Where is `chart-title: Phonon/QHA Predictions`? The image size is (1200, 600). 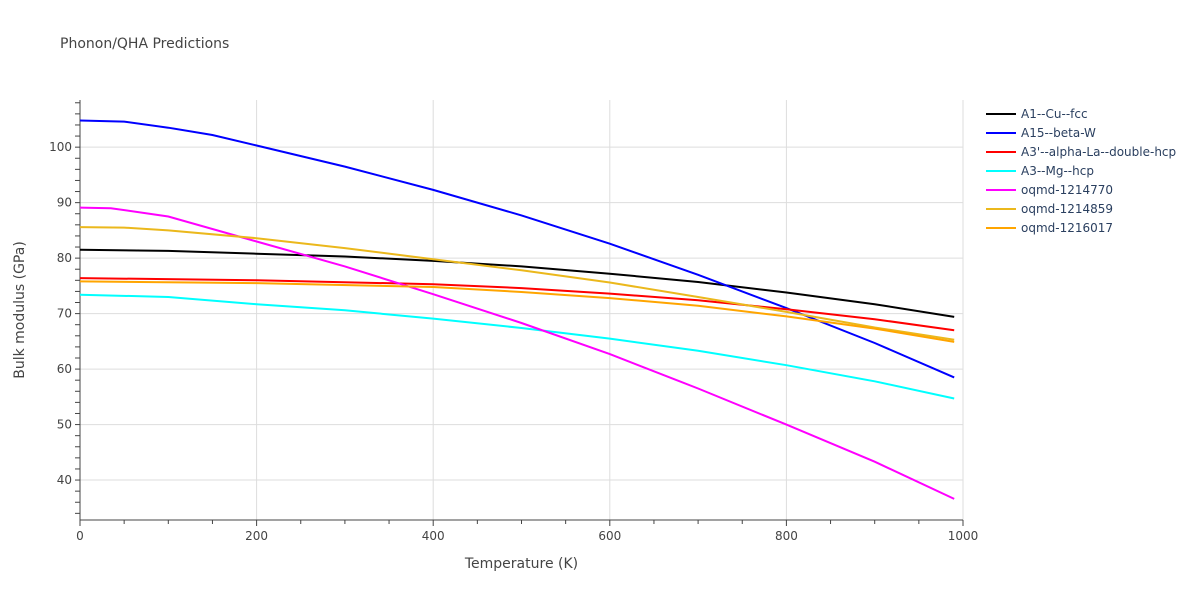
chart-title: Phonon/QHA Predictions is located at coordinates (145, 44).